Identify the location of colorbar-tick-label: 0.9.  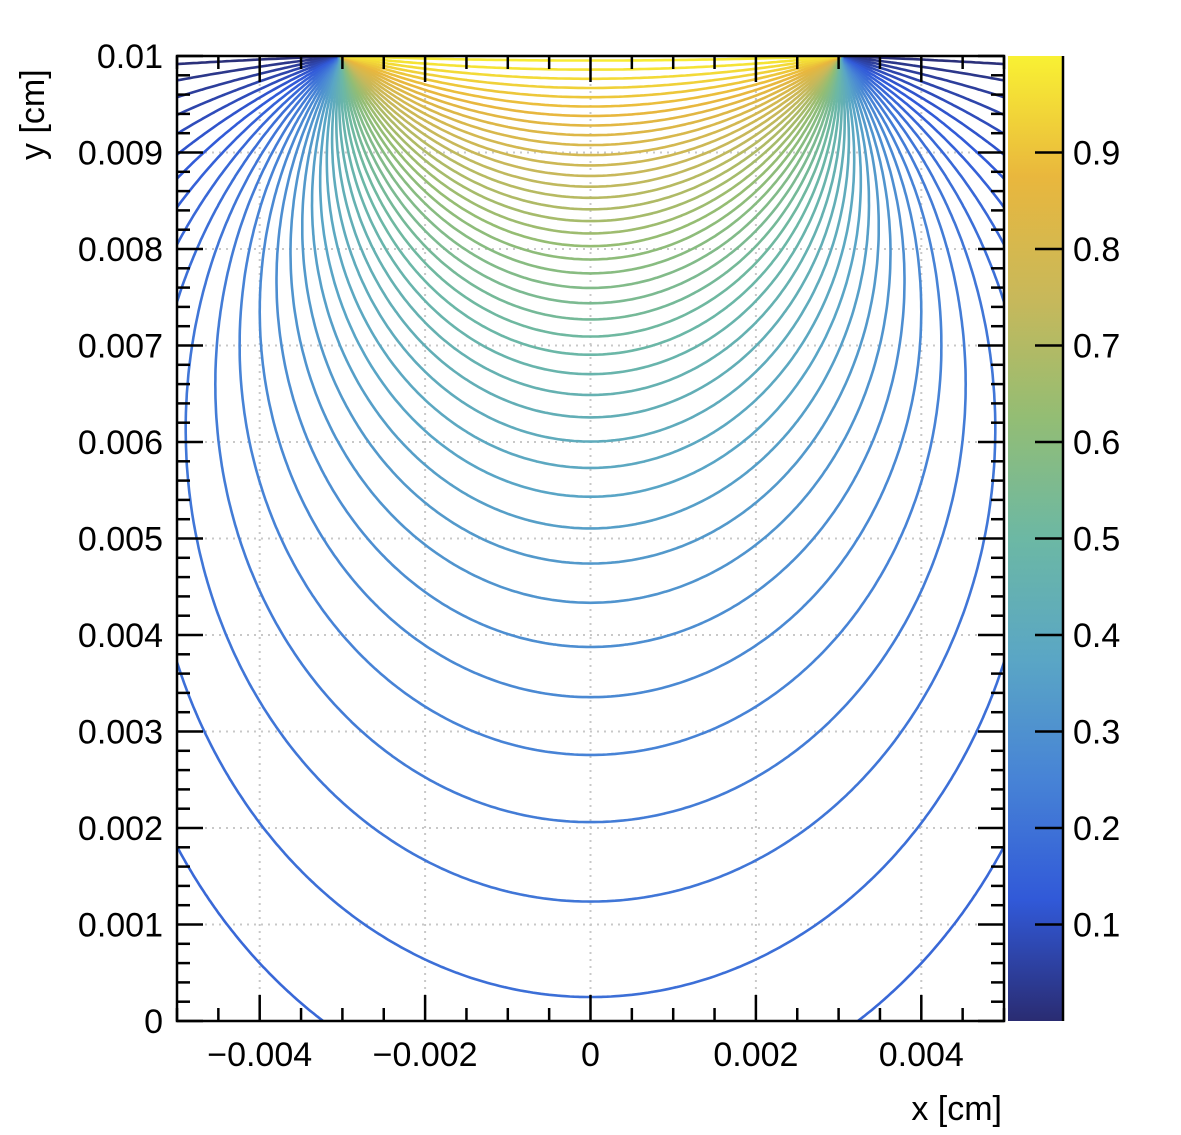
(1096, 154).